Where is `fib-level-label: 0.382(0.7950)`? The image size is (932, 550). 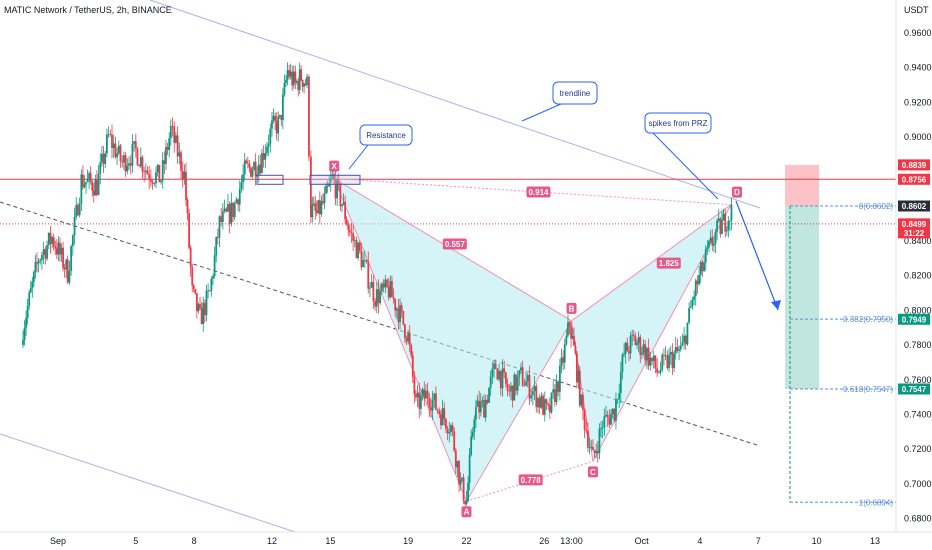
fib-level-label: 0.382(0.7950) is located at coordinates (868, 319).